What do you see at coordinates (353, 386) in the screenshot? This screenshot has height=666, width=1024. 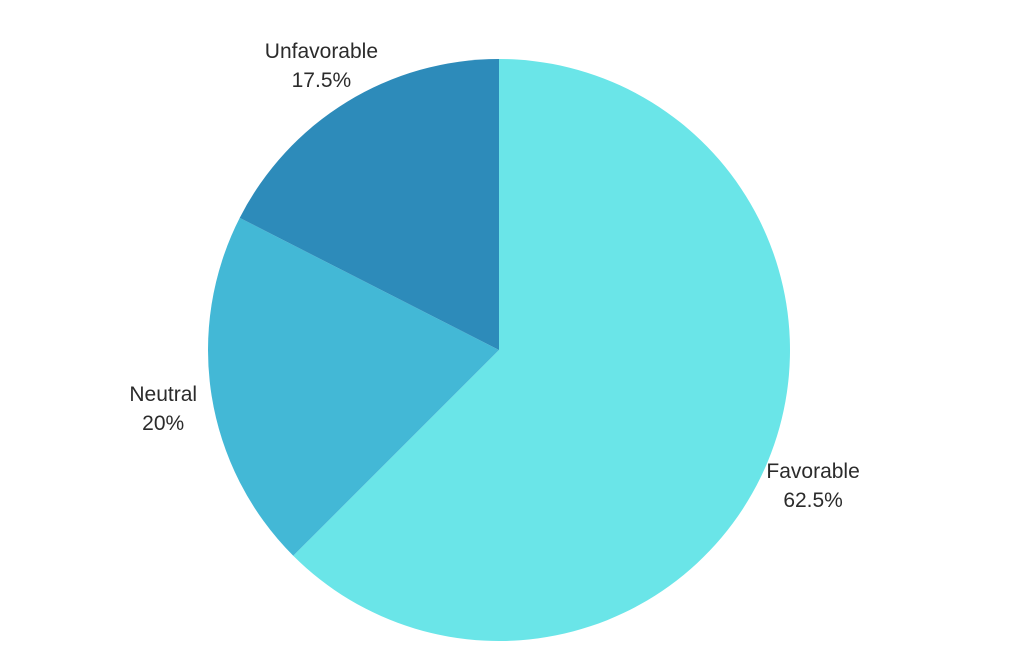 I see `pie-slice-neutral` at bounding box center [353, 386].